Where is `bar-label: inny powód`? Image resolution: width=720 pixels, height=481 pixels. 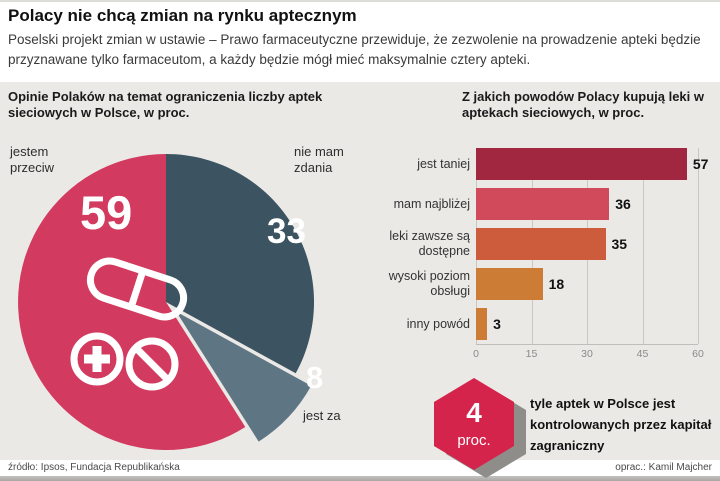
bar-label: inny powód is located at coordinates (438, 323).